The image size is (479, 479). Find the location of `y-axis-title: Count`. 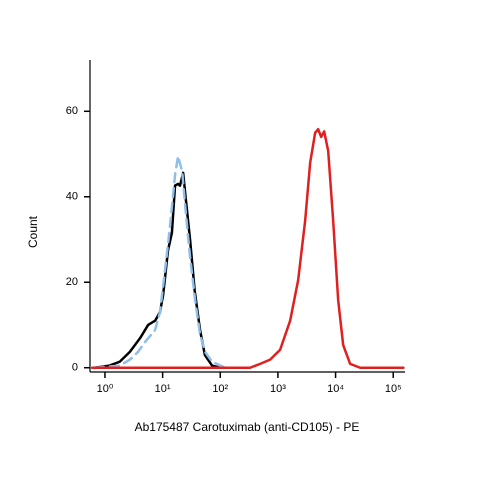

y-axis-title: Count is located at coordinates (33, 231).